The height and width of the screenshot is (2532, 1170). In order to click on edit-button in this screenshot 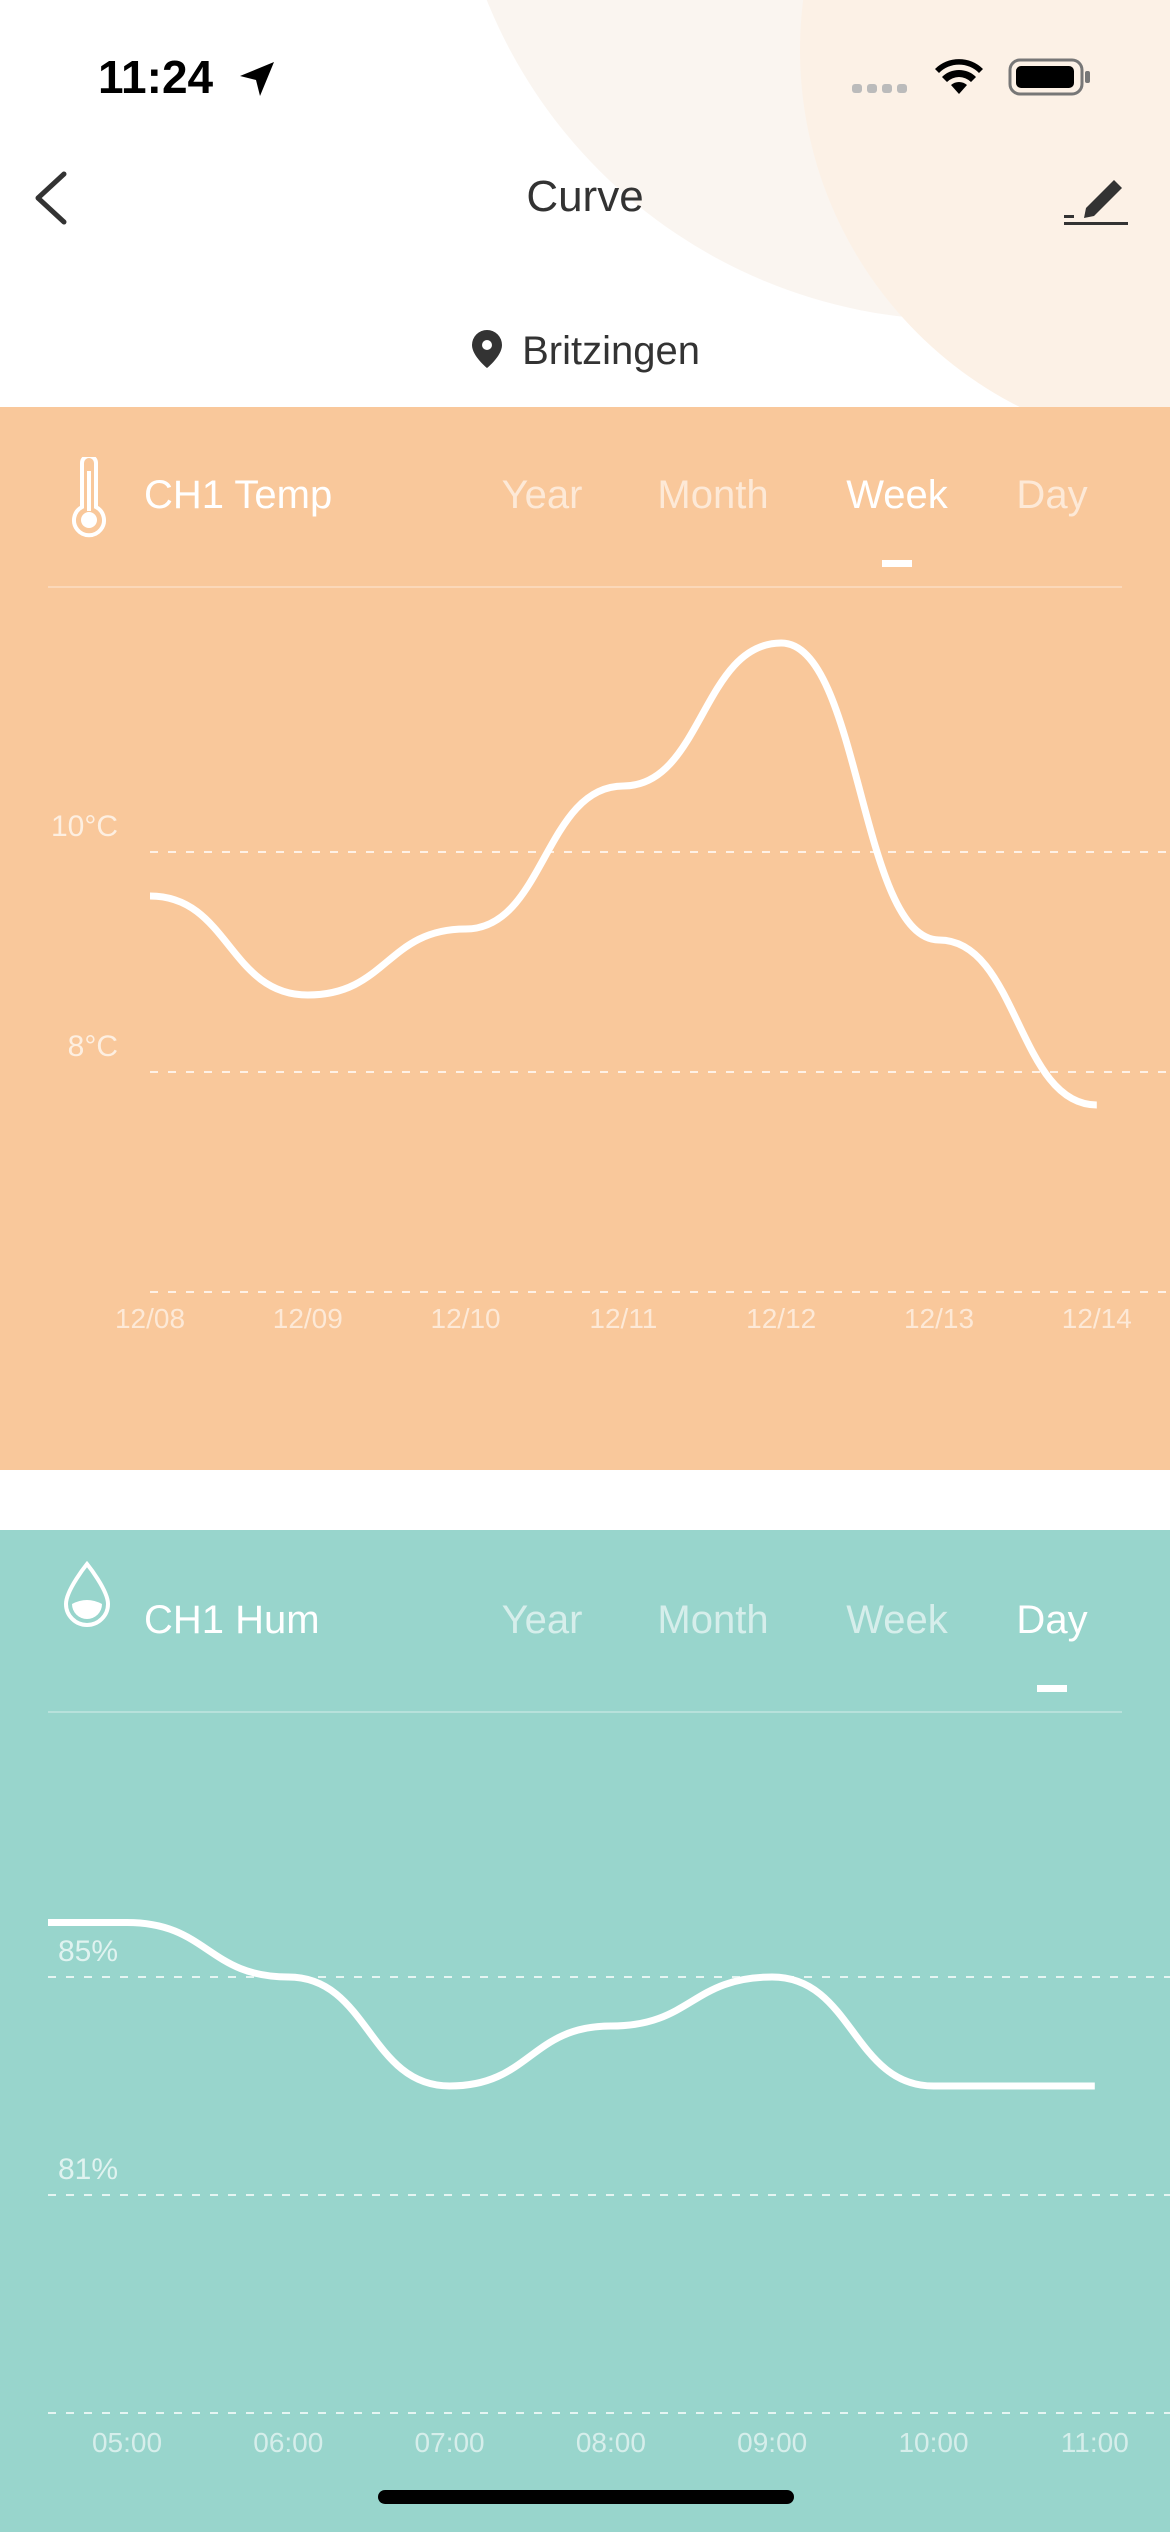, I will do `click(1098, 198)`.